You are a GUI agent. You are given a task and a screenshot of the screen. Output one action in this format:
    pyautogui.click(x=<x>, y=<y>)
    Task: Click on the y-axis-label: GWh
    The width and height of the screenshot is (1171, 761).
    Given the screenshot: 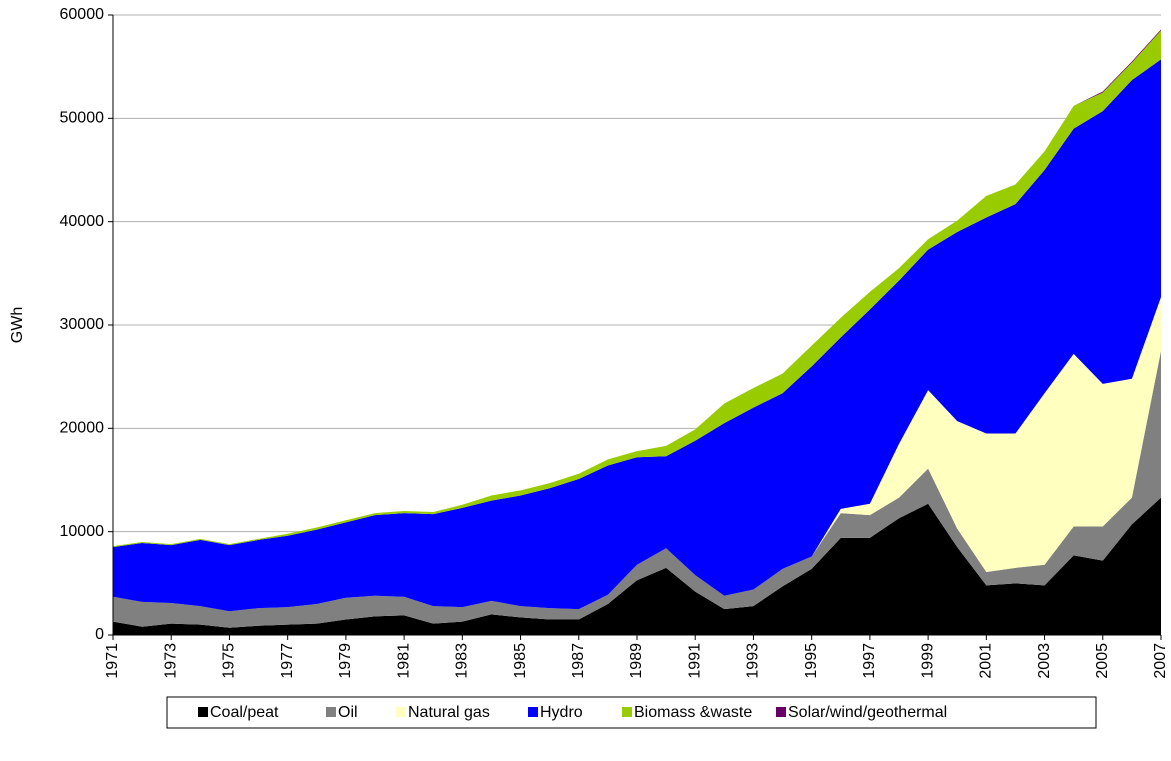 What is the action you would take?
    pyautogui.click(x=17, y=325)
    